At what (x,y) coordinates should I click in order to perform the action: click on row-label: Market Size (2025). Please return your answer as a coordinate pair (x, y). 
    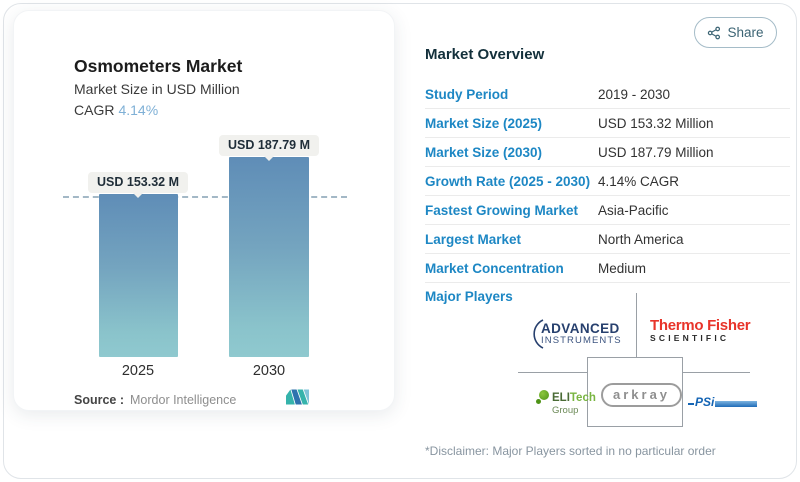
    Looking at the image, I should click on (484, 123).